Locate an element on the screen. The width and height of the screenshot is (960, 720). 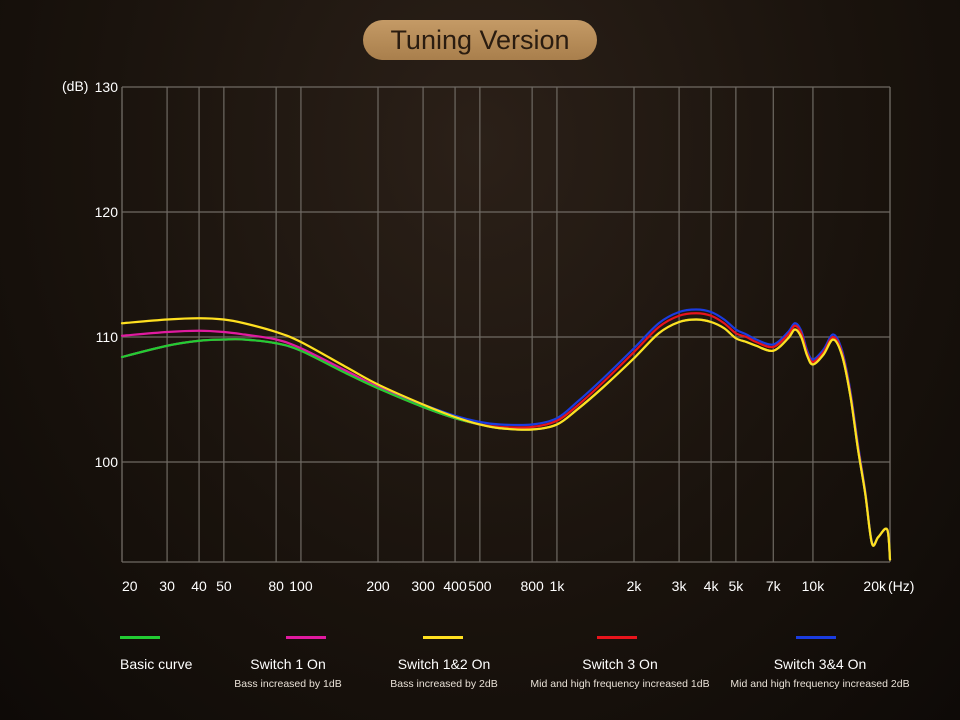
y-axis-unit-label: (dB) is located at coordinates (75, 86).